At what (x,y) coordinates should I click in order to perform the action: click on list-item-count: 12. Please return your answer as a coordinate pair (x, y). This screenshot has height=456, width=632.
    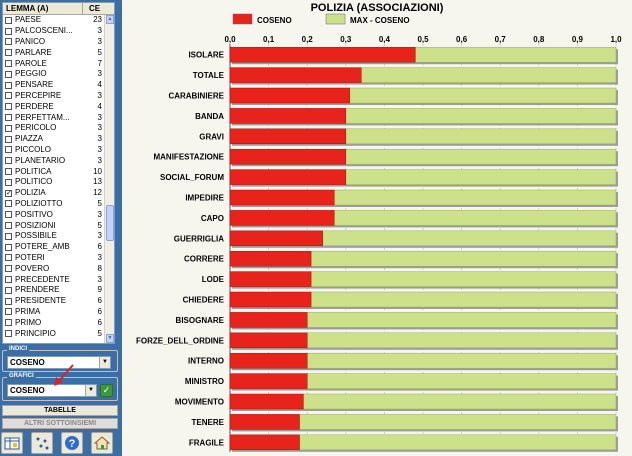
    Looking at the image, I should click on (97, 193).